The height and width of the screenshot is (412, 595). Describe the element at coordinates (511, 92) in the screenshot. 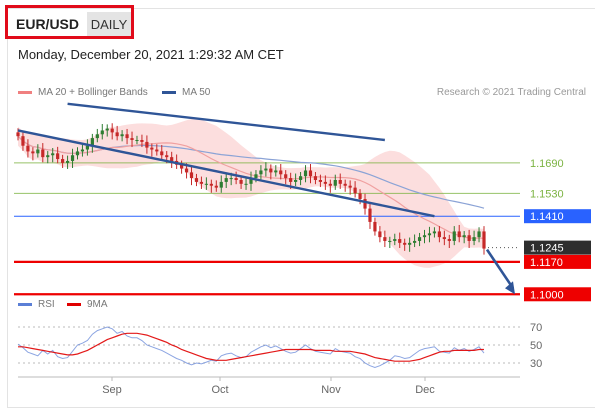

I see `research-credit: Research © 2021 Trading Central` at that location.